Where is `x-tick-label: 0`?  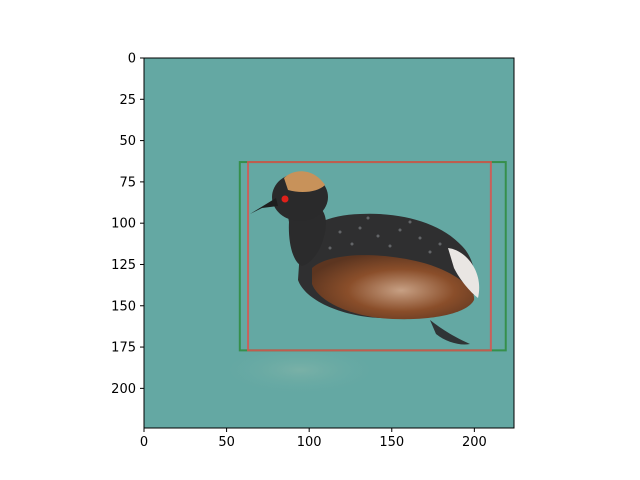
x-tick-label: 0 is located at coordinates (144, 442).